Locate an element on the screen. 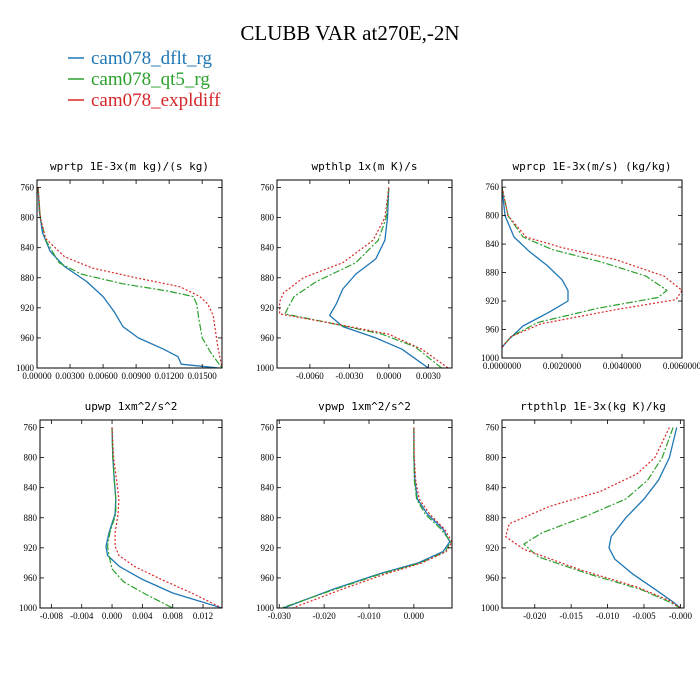 The image size is (700, 700). wprcp-line-expldiff is located at coordinates (592, 267).